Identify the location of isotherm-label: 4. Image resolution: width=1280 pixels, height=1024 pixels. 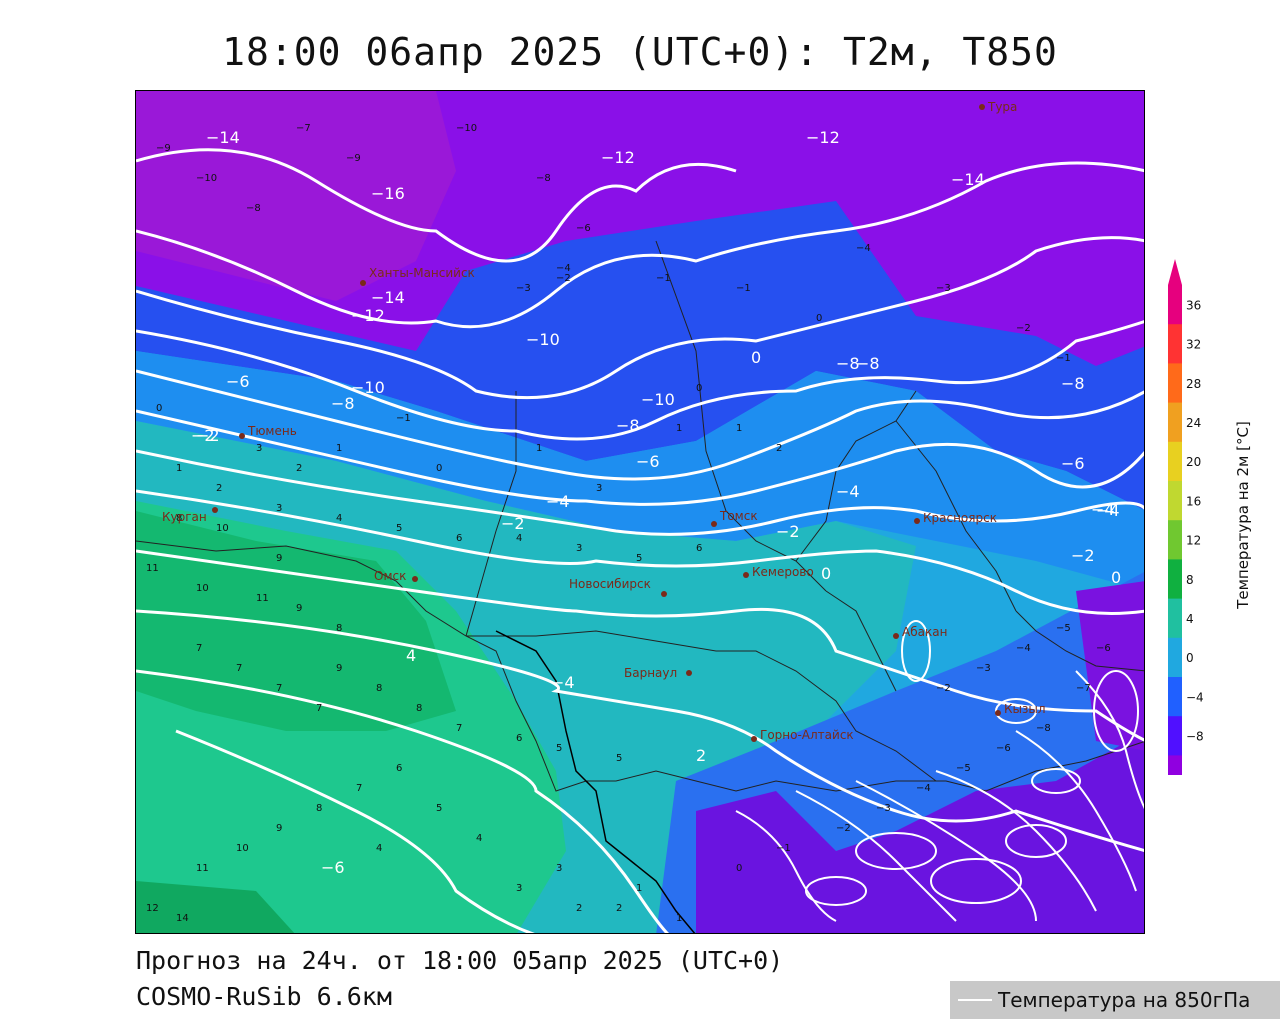
(411, 655).